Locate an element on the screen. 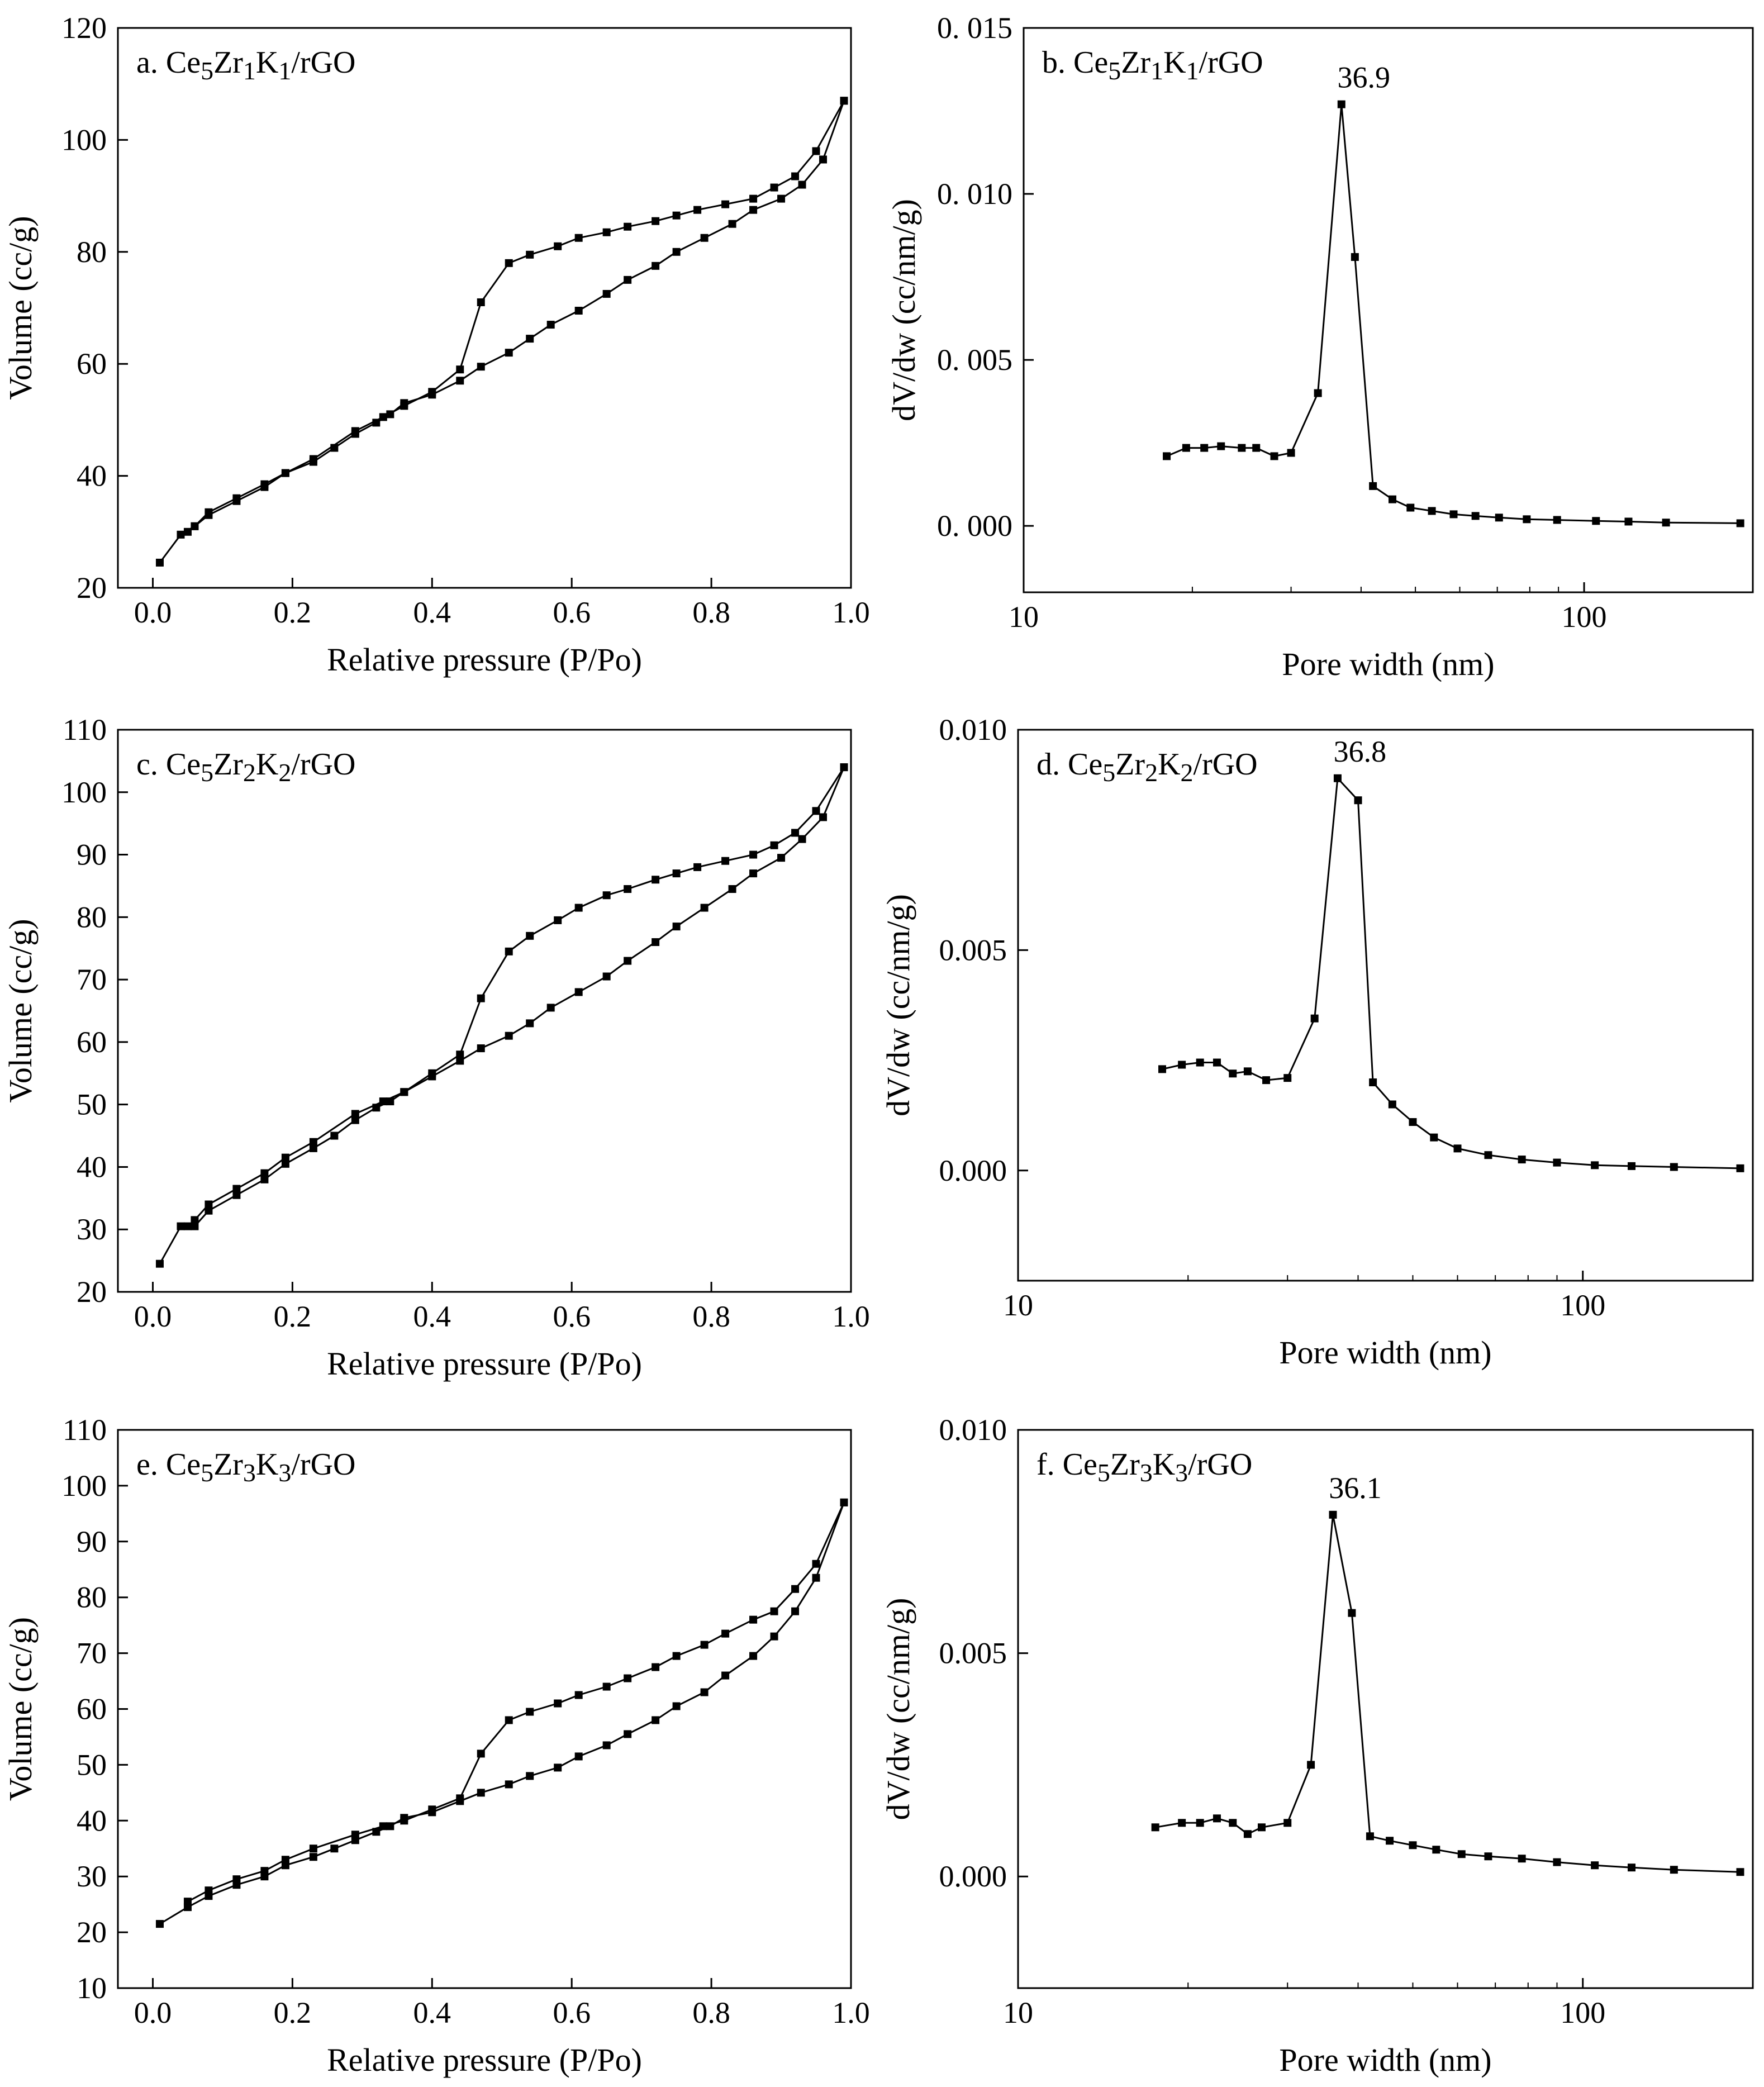 The image size is (1764, 2087). x-tick-label: 1.0 is located at coordinates (851, 612).